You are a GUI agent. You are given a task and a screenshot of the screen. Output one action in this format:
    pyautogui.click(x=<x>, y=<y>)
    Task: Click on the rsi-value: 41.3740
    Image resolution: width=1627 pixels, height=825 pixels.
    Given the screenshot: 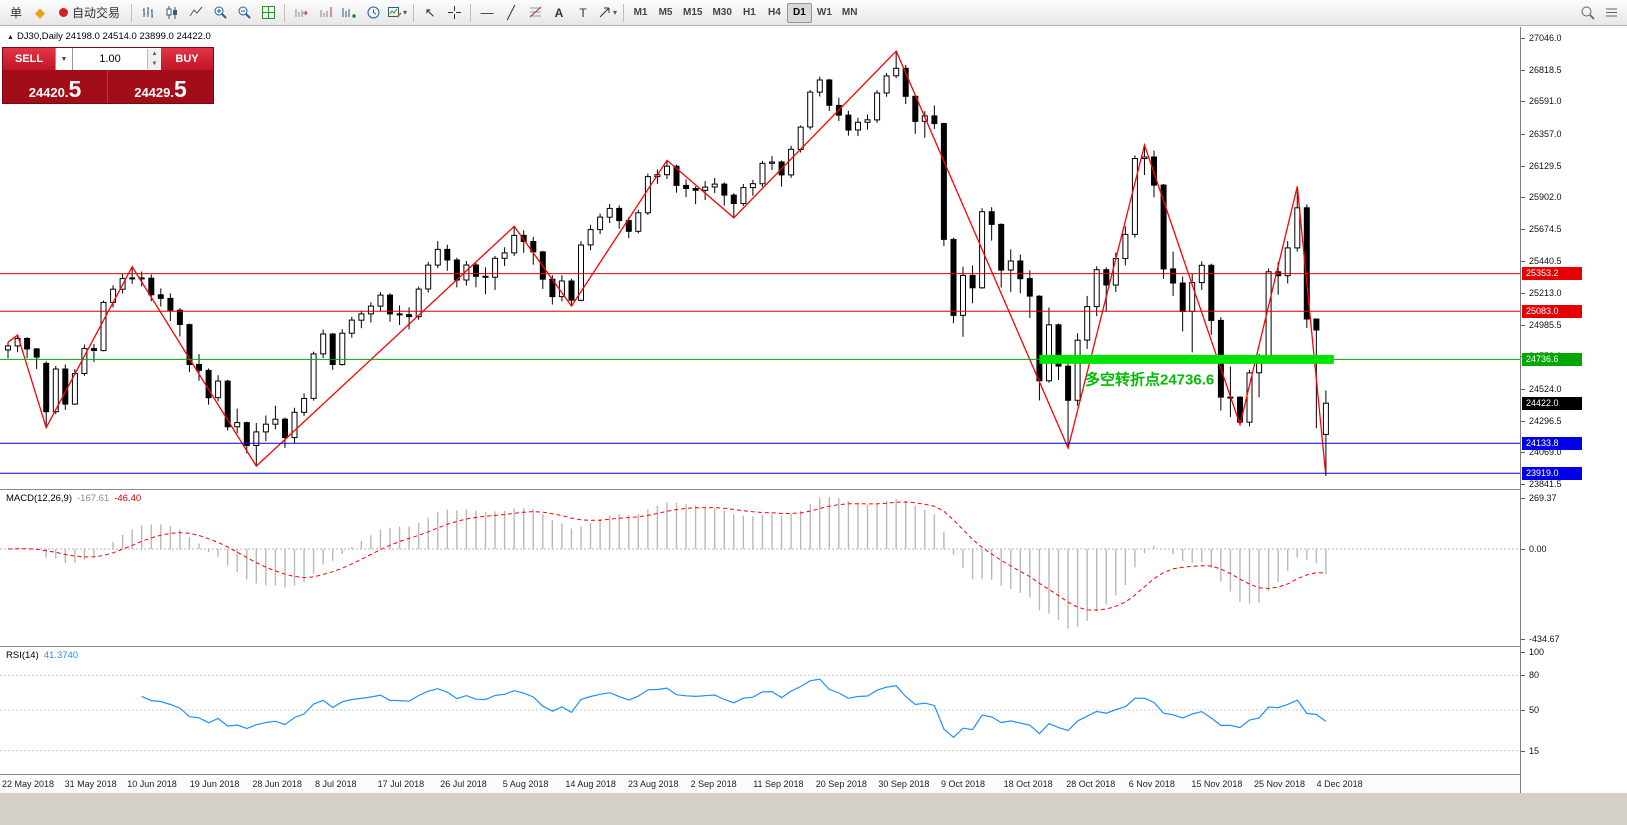 What is the action you would take?
    pyautogui.click(x=61, y=655)
    